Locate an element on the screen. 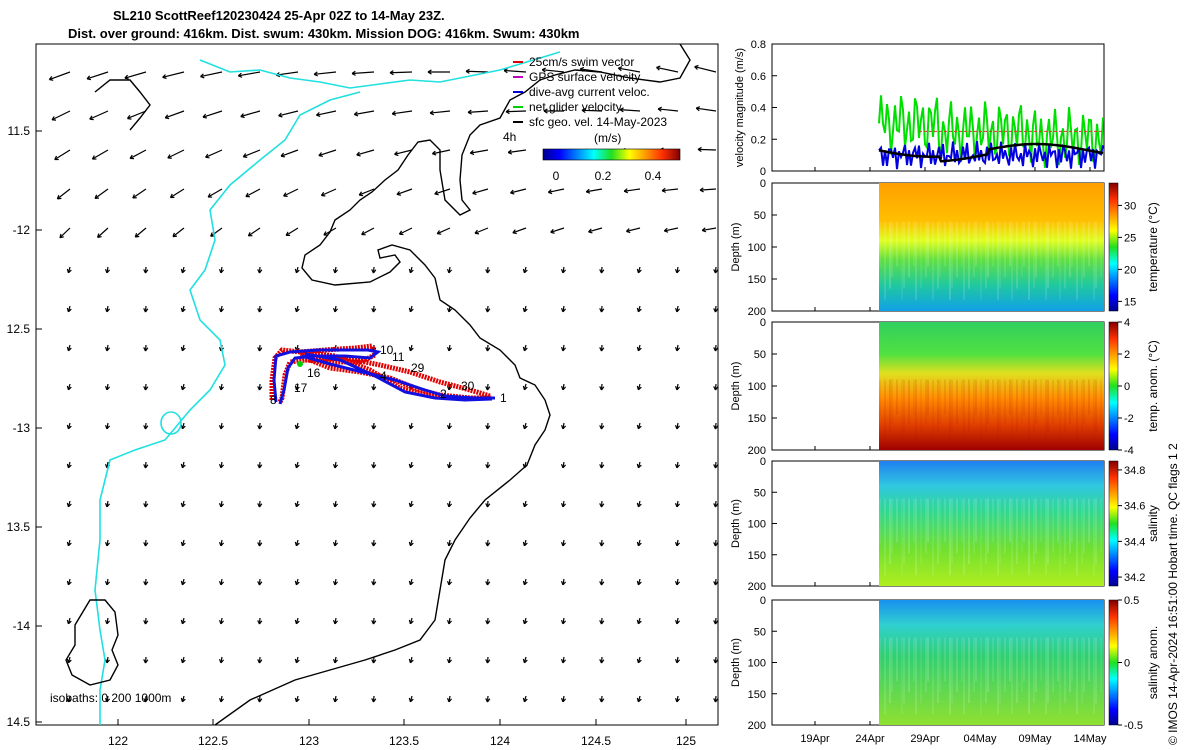 The image size is (1200, 750). colorbar-tick-label: 0 is located at coordinates (556, 176).